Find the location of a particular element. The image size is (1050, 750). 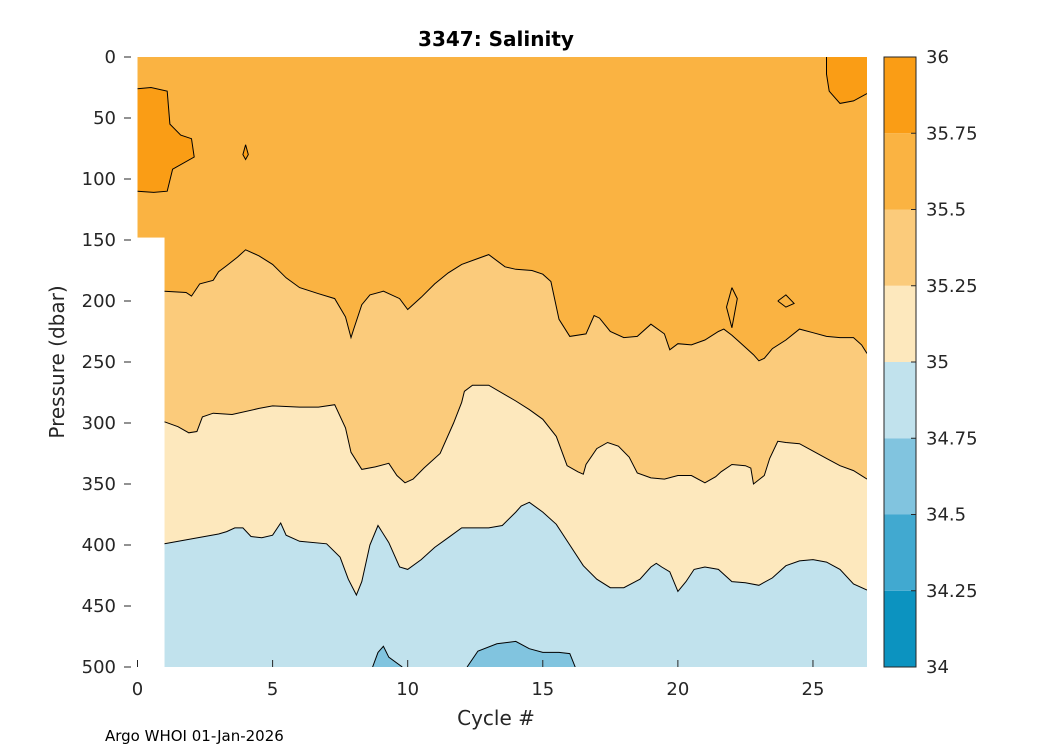

contour-35-50-line is located at coordinates (515, 305).